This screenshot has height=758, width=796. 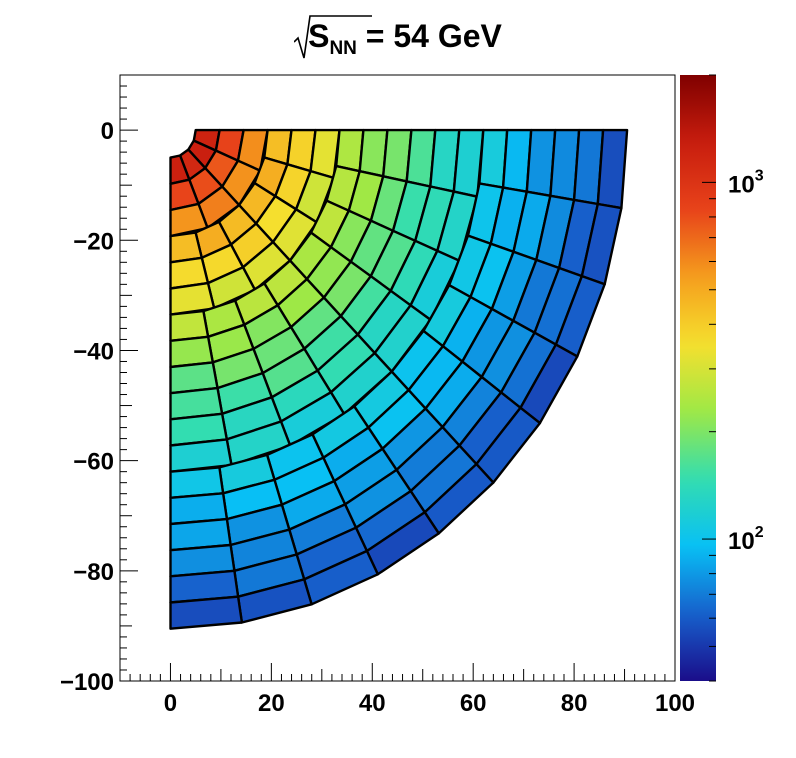 I want to click on sqrt-symbol: SNN, so click(x=333, y=37).